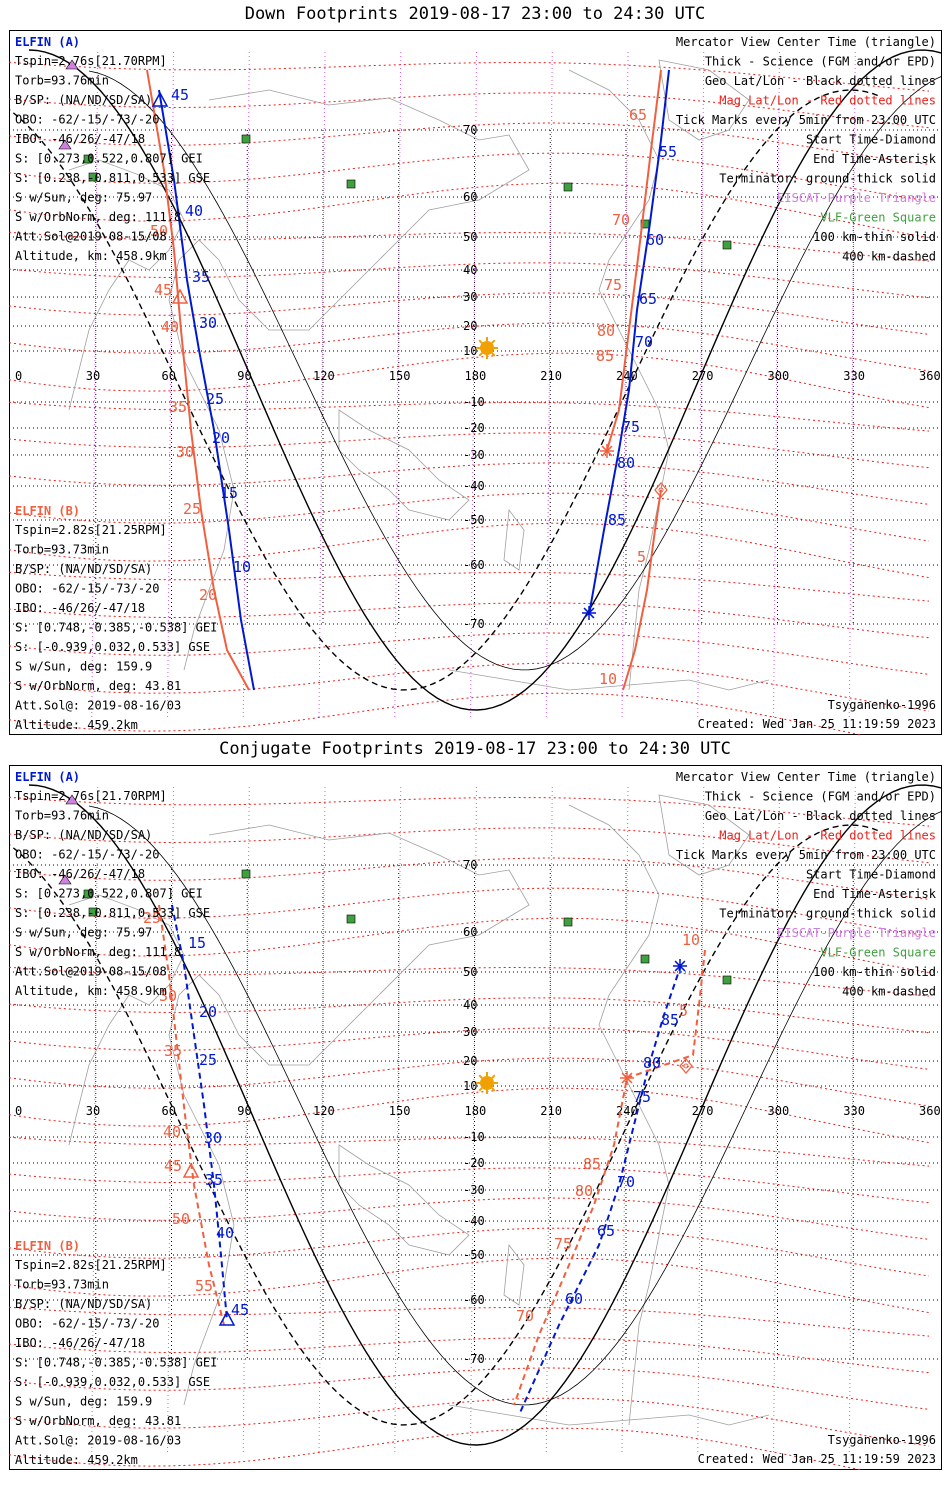 The height and width of the screenshot is (1500, 950). I want to click on latitude-tick-label: -50, so click(474, 520).